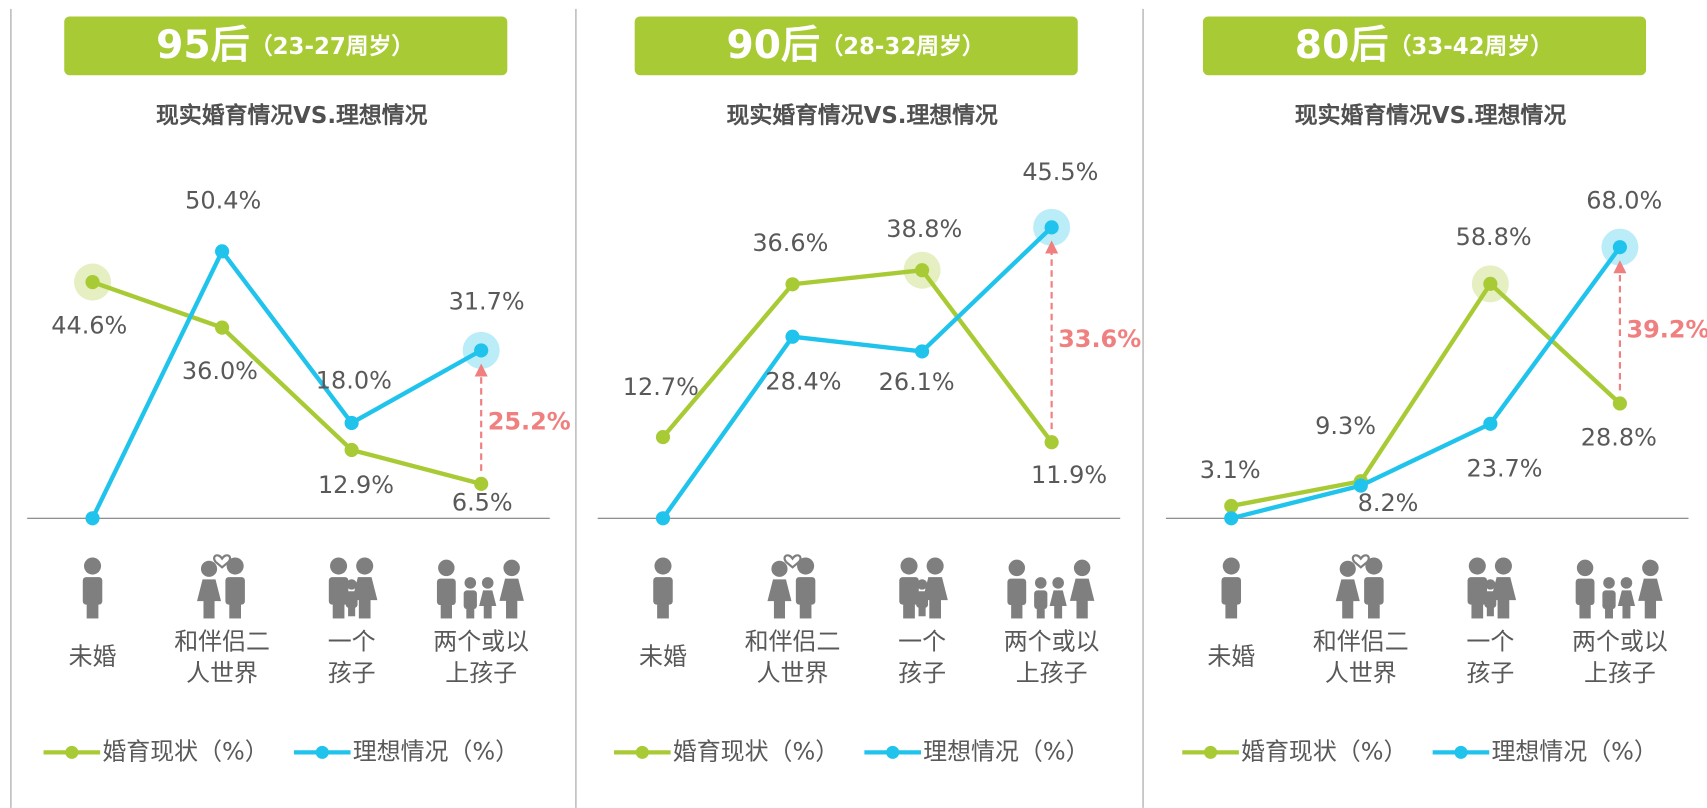 The image size is (1707, 808). Describe the element at coordinates (1052, 673) in the screenshot. I see `x-tick-label: 上孩子` at that location.